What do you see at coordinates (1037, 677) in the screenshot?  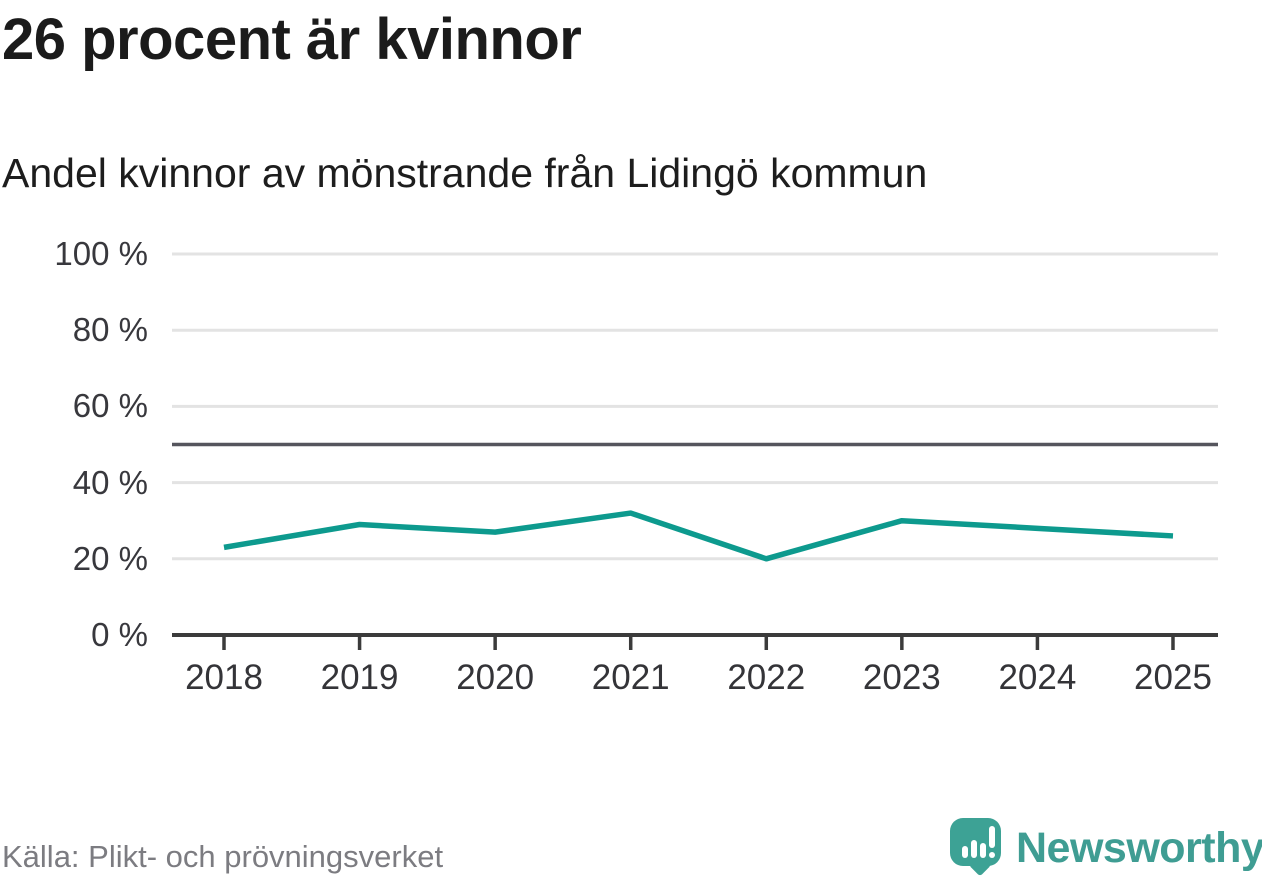 I see `x-axis-label: 2024` at bounding box center [1037, 677].